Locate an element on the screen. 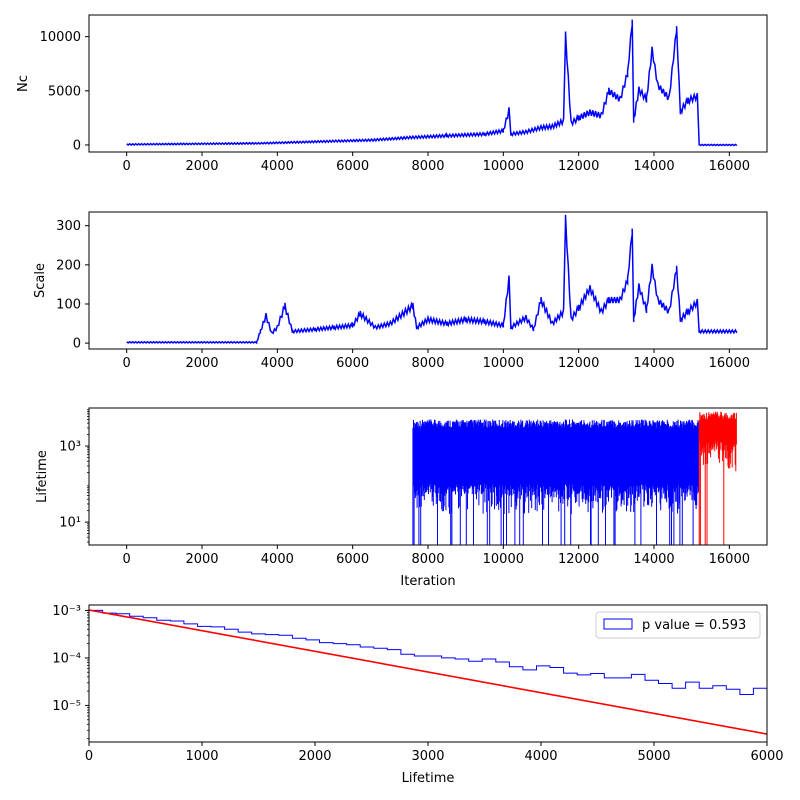  scale-x-tick-label: 2000 is located at coordinates (201, 363).